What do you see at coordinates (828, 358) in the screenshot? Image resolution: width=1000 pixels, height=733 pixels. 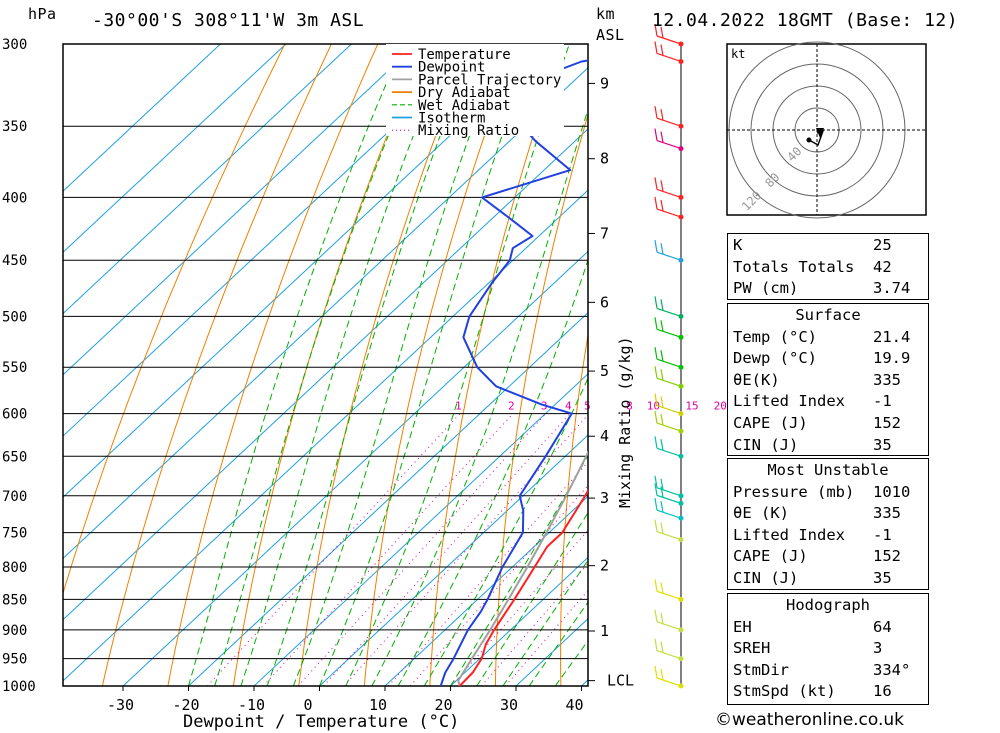 I see `surface-index-row: Dewp (°C) 19.9` at bounding box center [828, 358].